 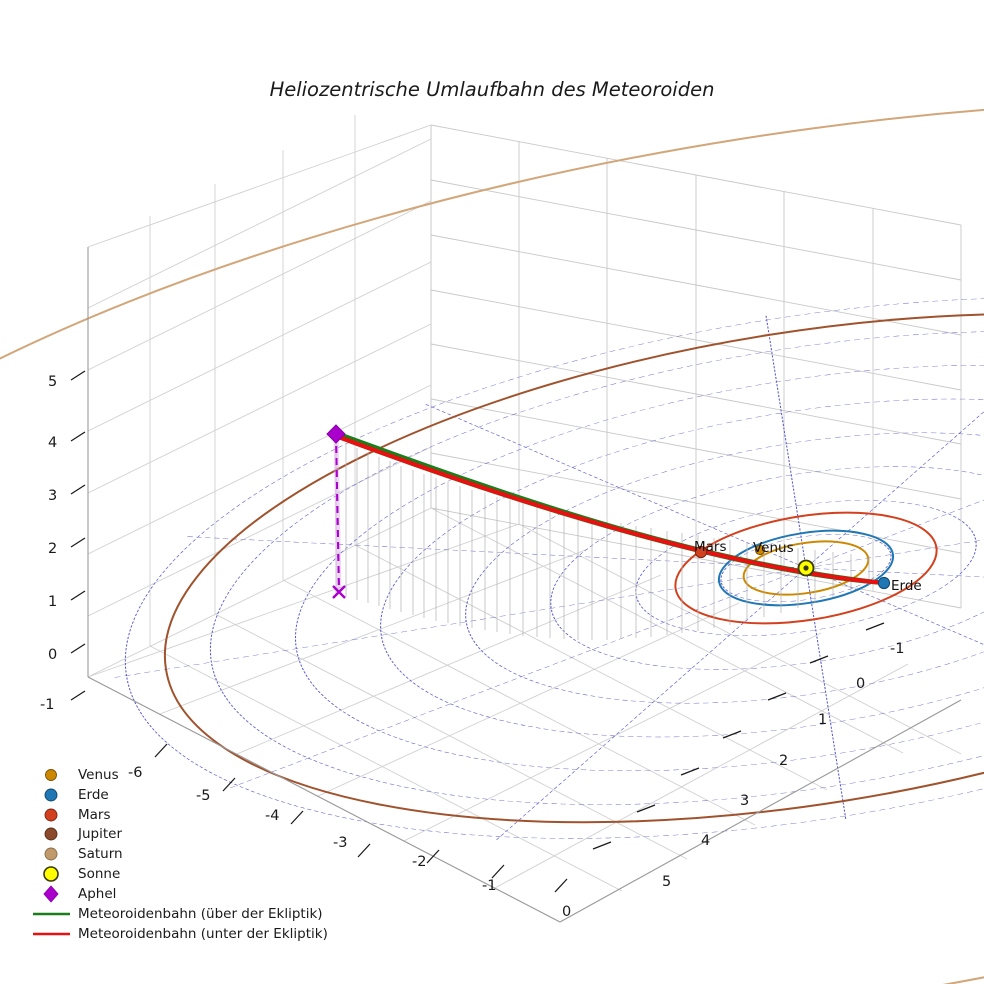 What do you see at coordinates (760, 550) in the screenshot?
I see `venus-marker` at bounding box center [760, 550].